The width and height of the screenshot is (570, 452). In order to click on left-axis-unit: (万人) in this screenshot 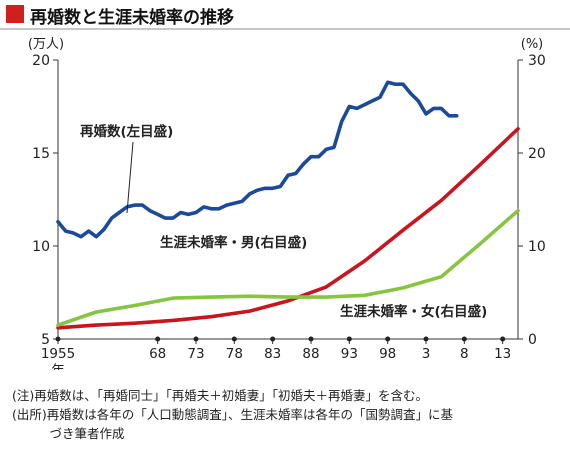, I will do `click(46, 44)`.